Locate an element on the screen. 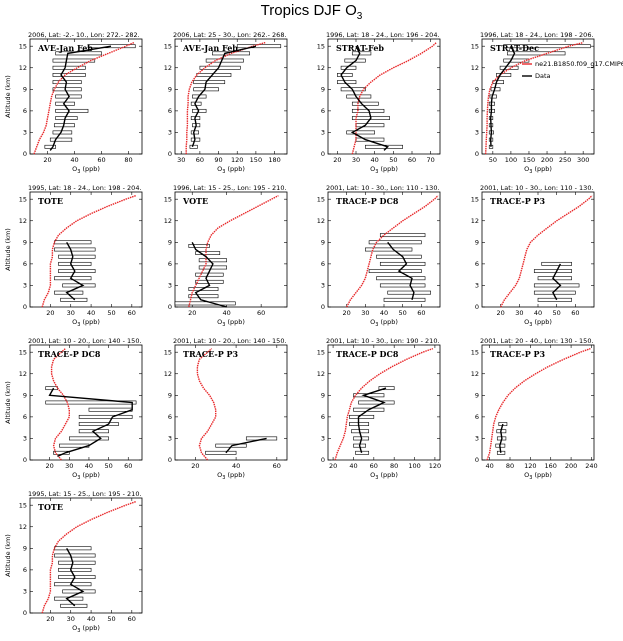 The image size is (623, 641). panel-header: 1996, Lat: 18 - 24., Lon: 196 - 204. is located at coordinates (383, 35).